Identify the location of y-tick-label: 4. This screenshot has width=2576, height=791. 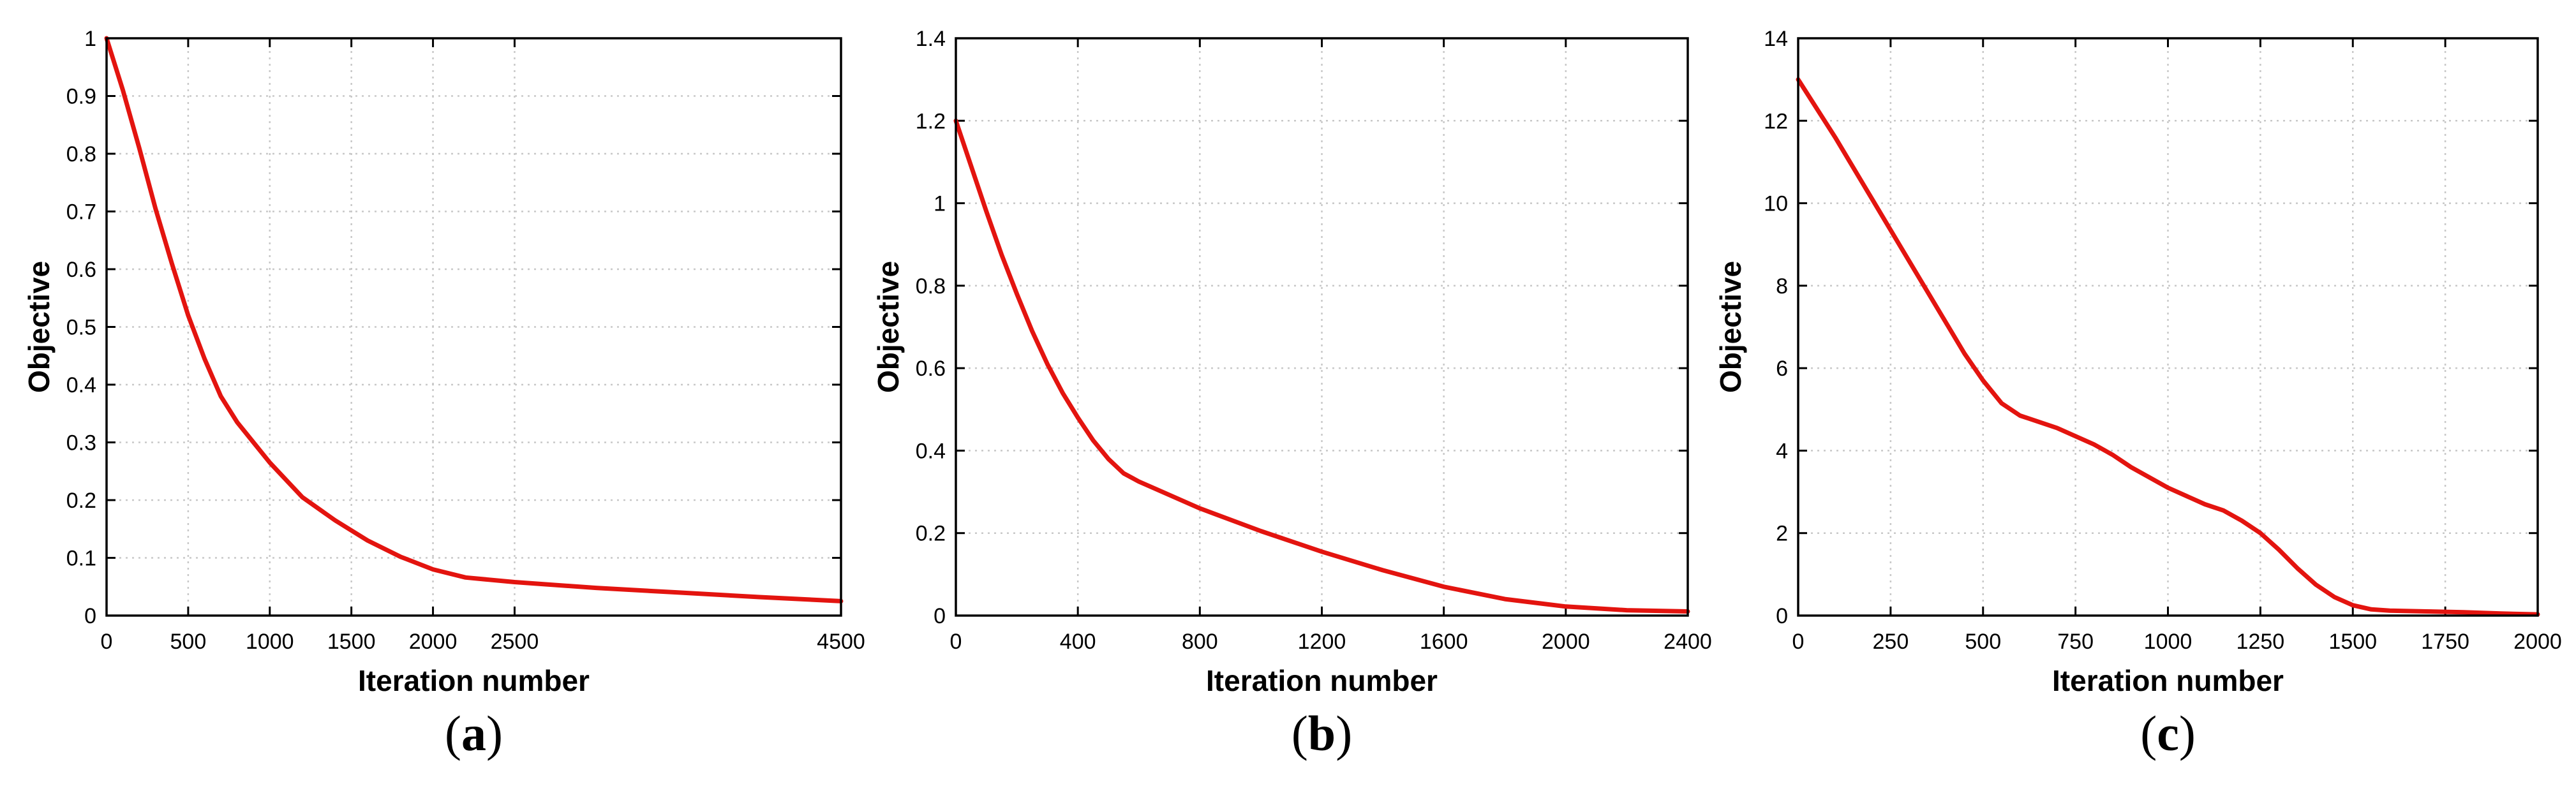
(1782, 451).